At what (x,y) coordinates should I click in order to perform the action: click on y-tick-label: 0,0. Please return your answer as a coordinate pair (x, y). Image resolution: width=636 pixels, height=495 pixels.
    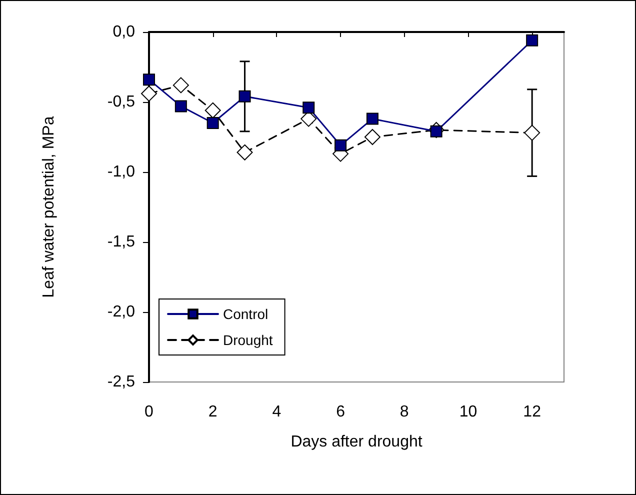
    Looking at the image, I should click on (124, 32).